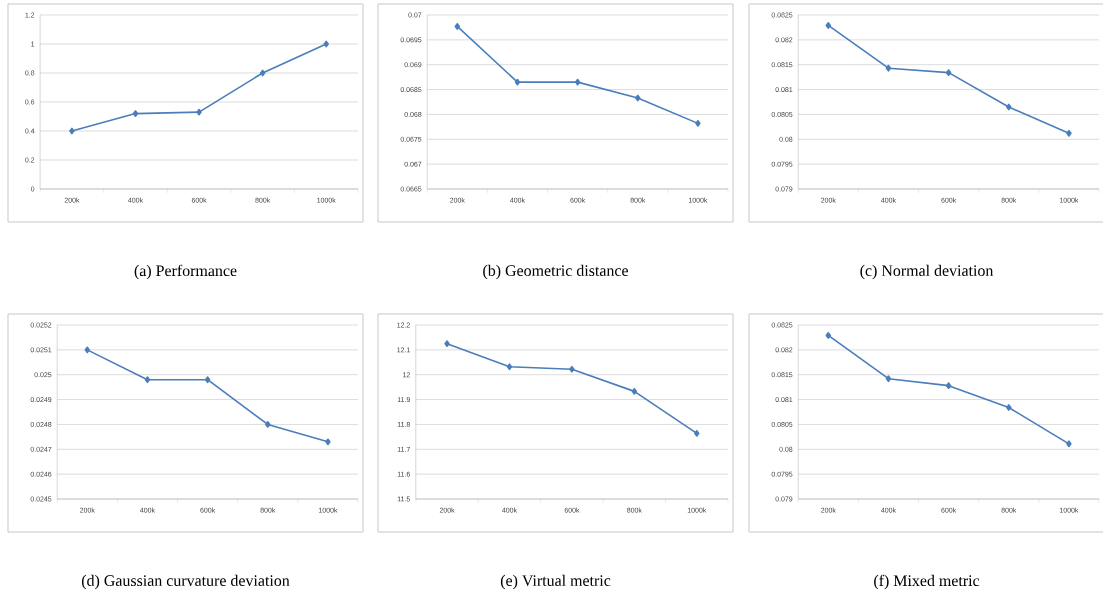 The height and width of the screenshot is (600, 1103). I want to click on text: (f) Mixed metric, so click(927, 582).